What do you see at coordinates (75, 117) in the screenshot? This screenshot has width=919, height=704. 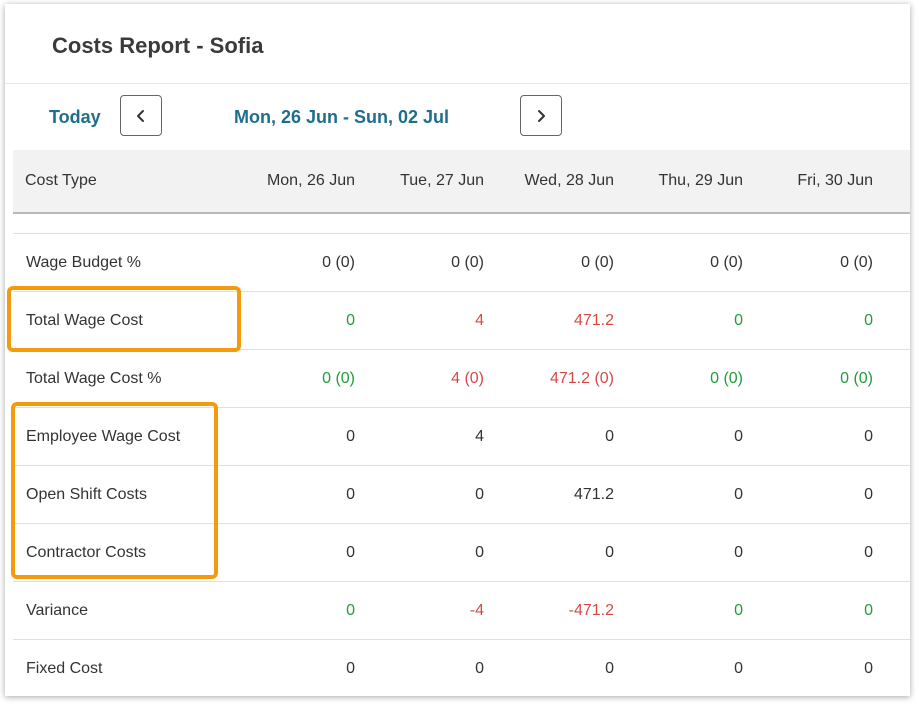 I see `today-button: Today` at bounding box center [75, 117].